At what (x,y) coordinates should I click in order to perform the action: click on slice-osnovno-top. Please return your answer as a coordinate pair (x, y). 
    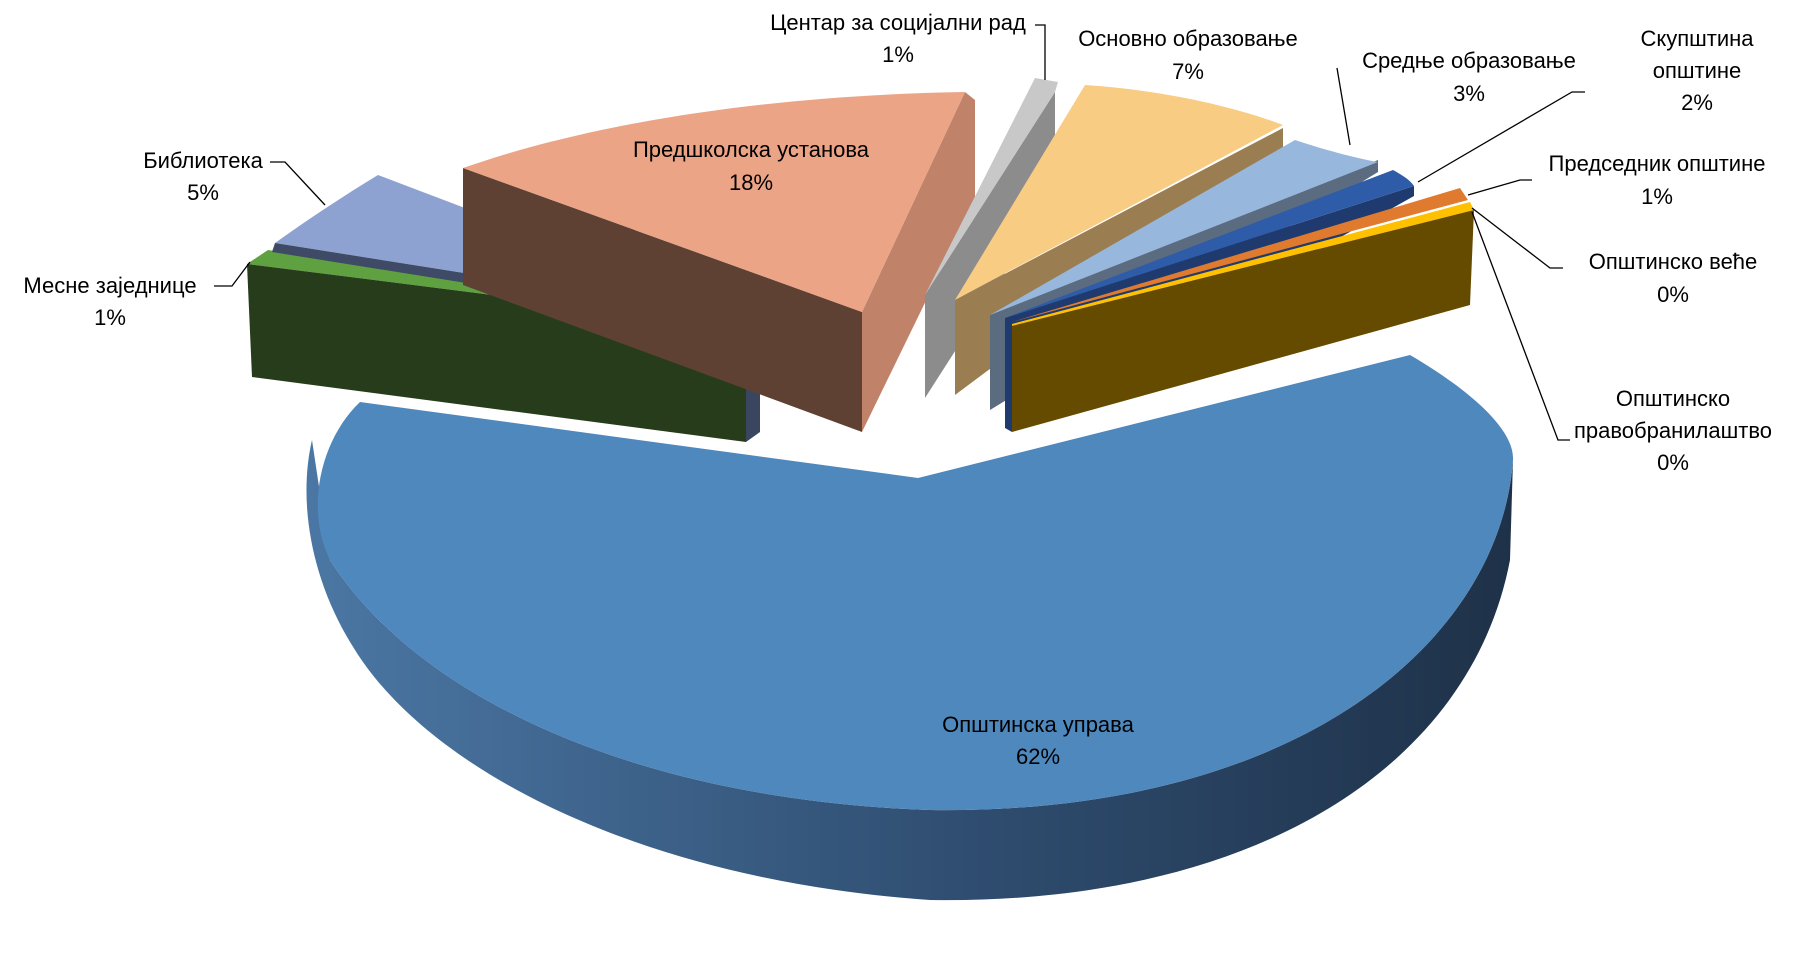
    Looking at the image, I should click on (1119, 192).